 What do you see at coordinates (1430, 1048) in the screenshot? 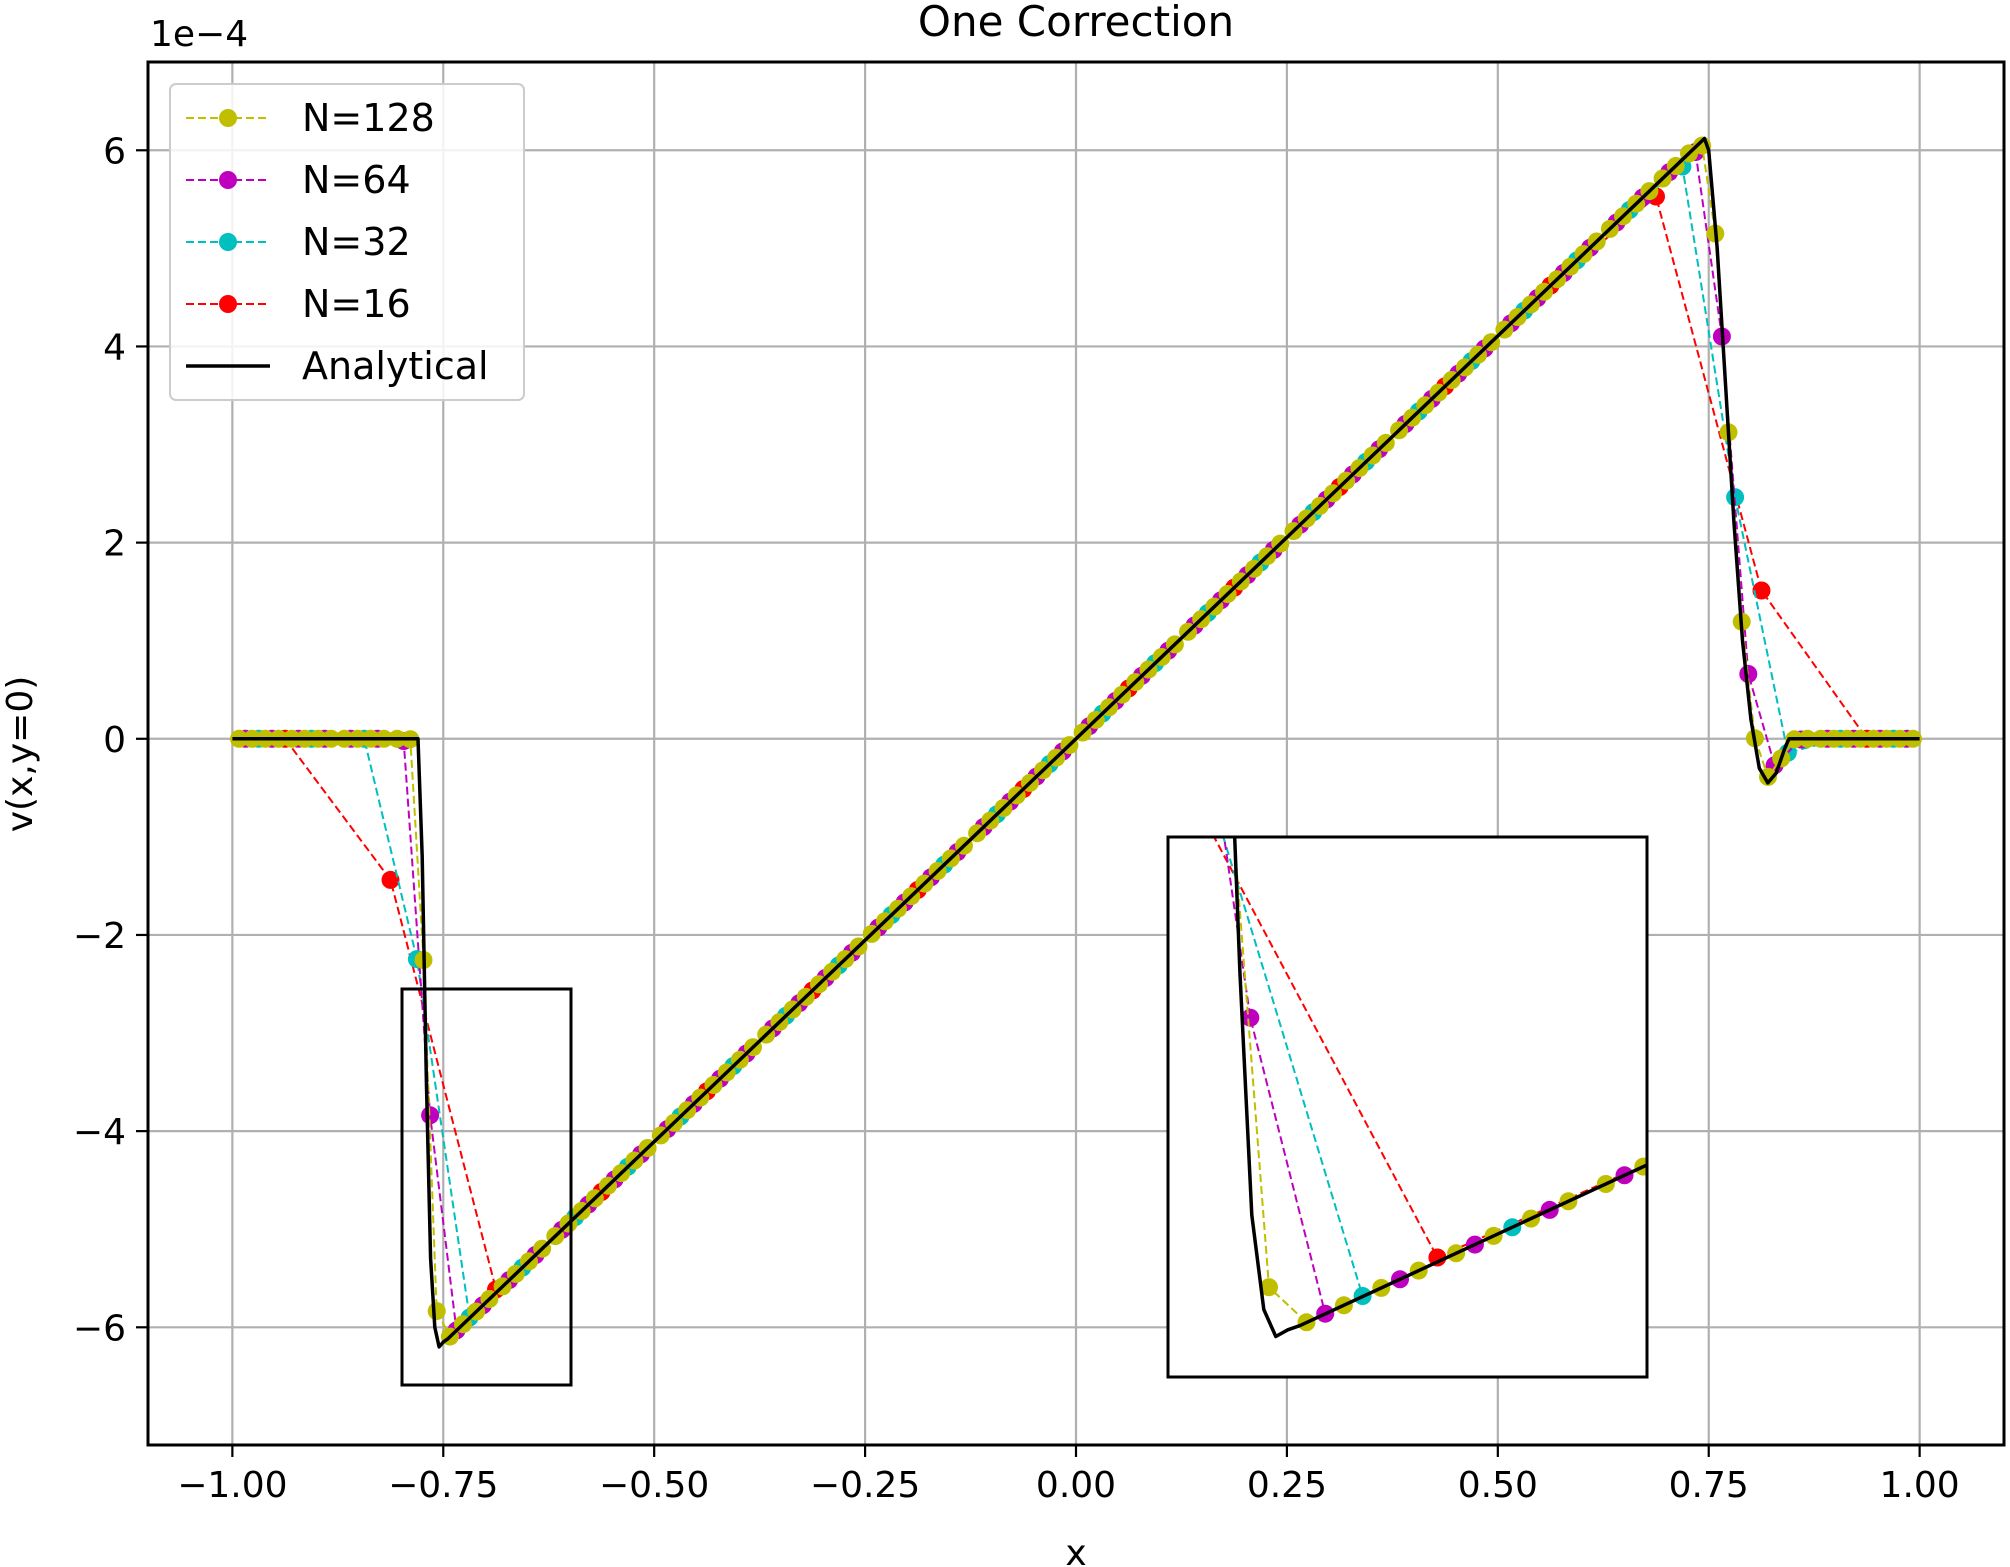
I see `inset-series-line-N16` at bounding box center [1430, 1048].